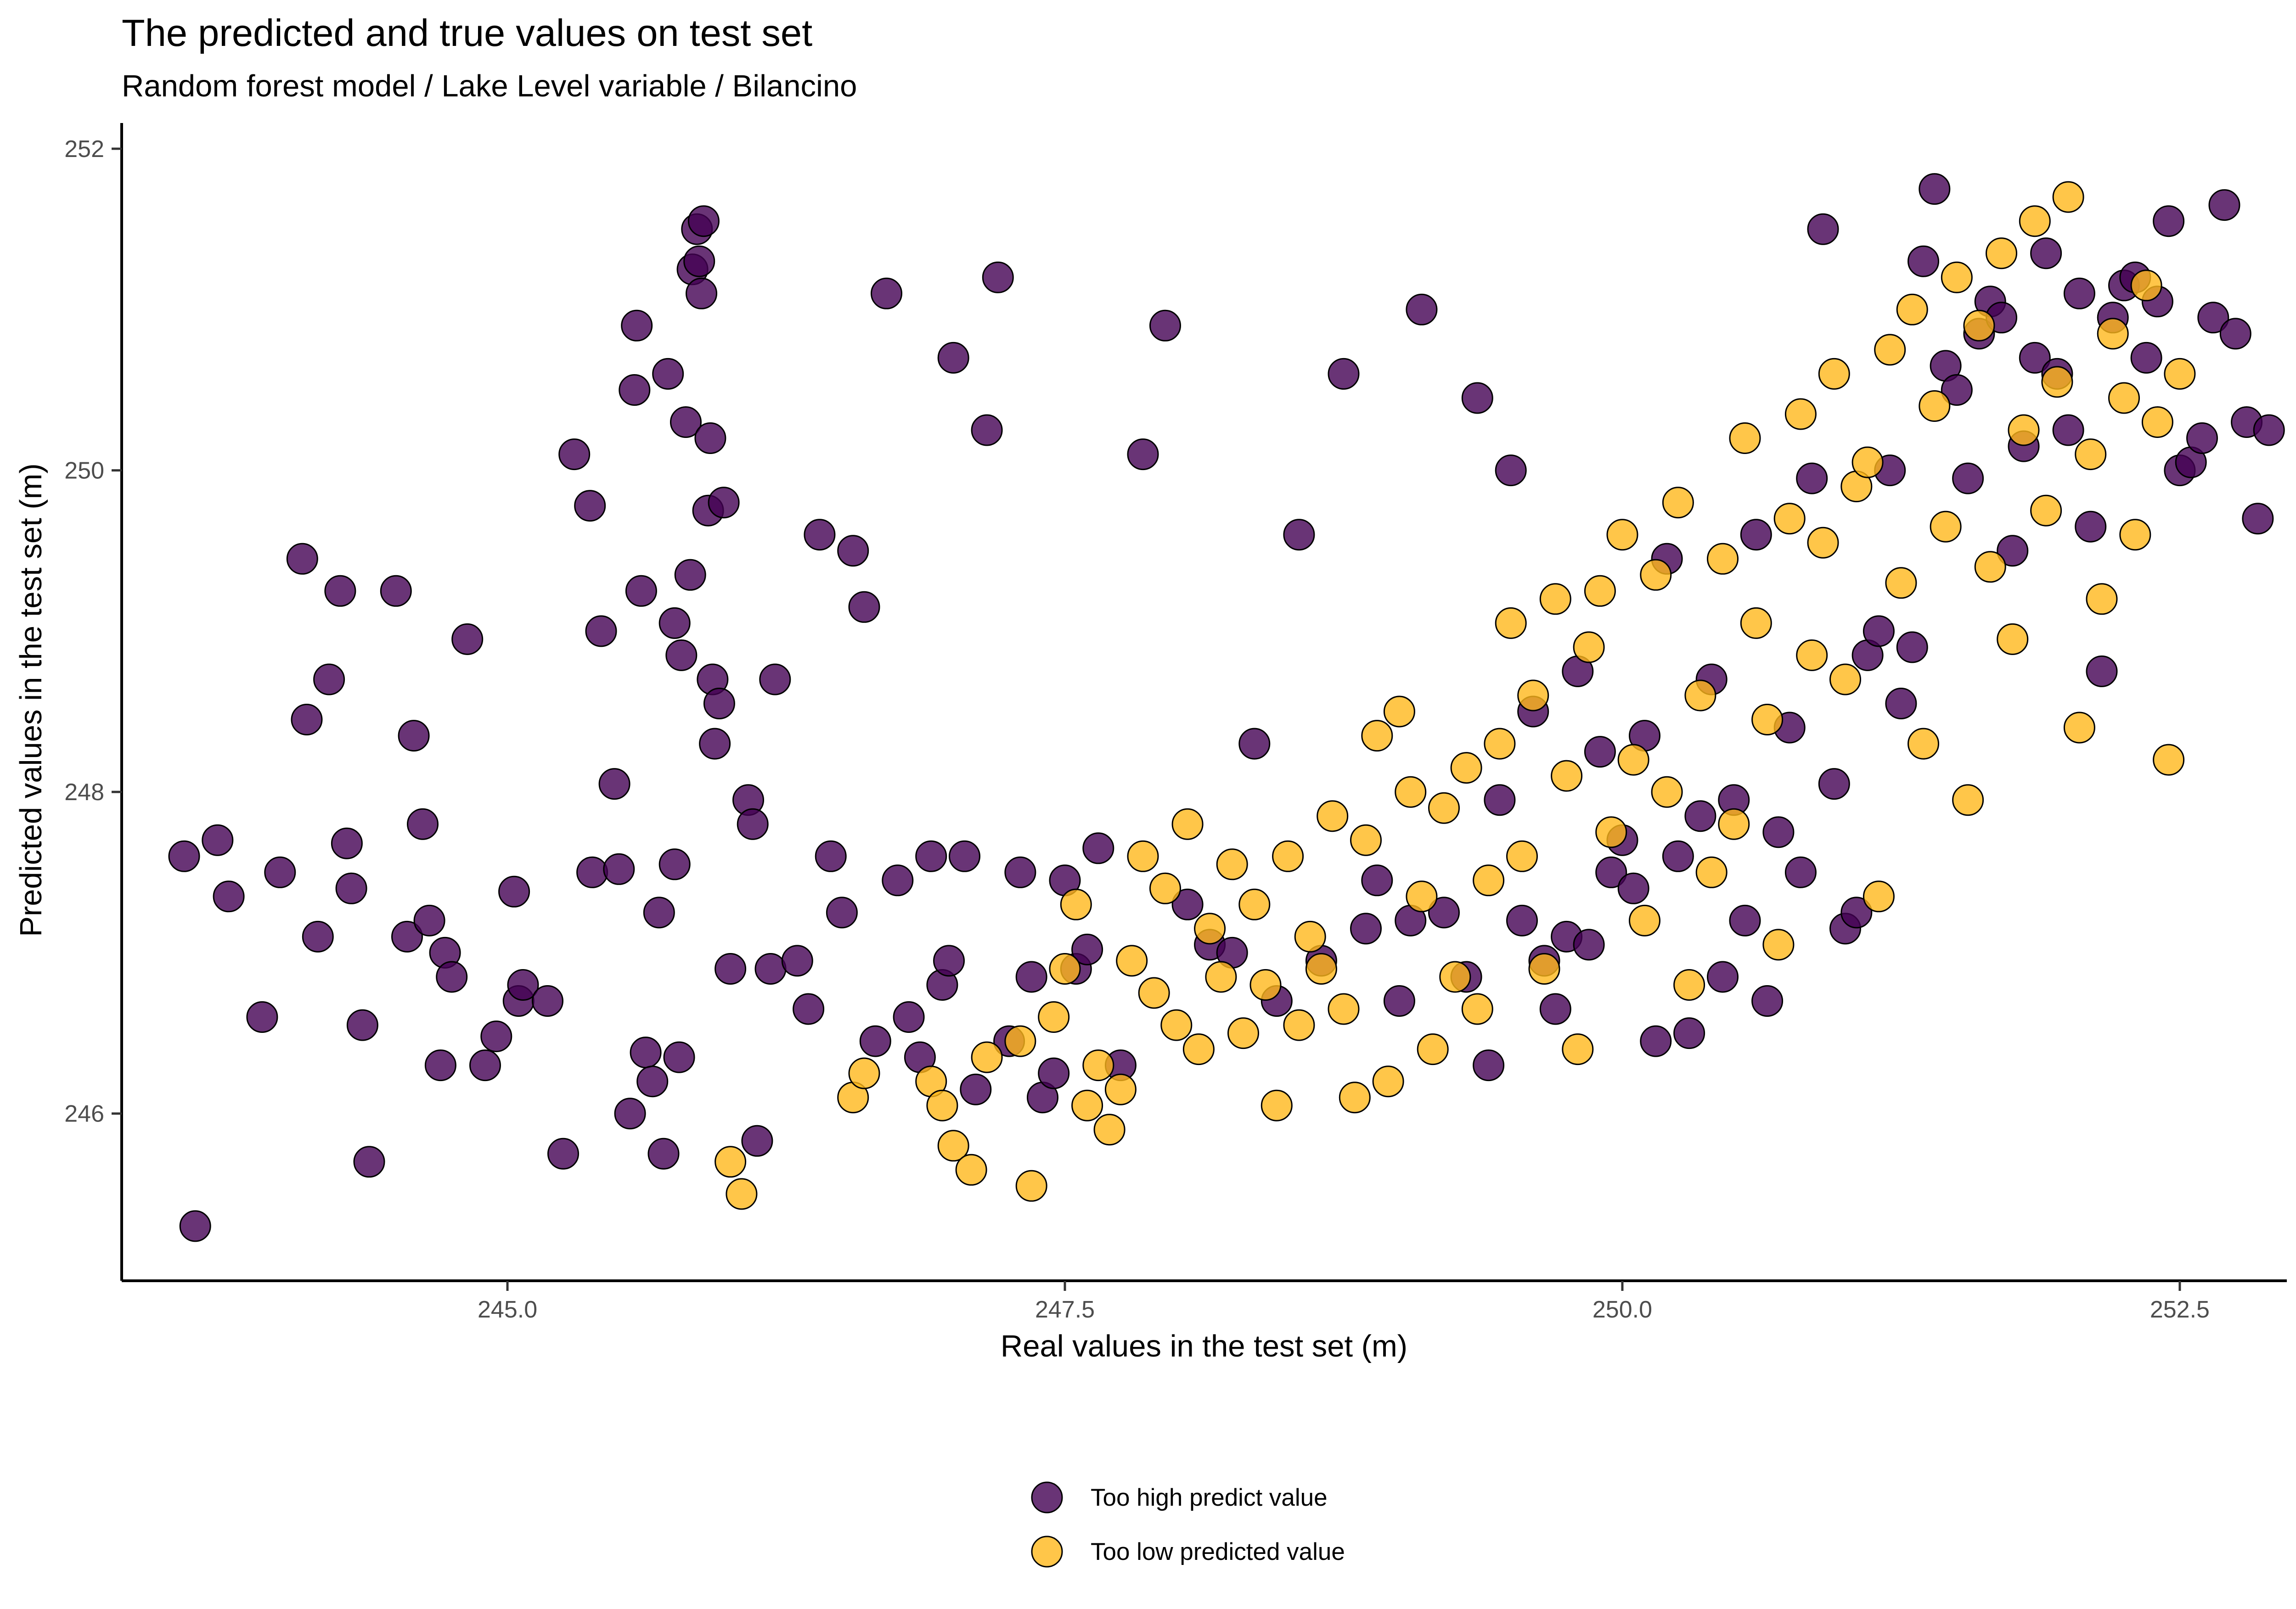 The height and width of the screenshot is (1609, 2296). I want to click on legend-key-too-high, so click(1047, 1497).